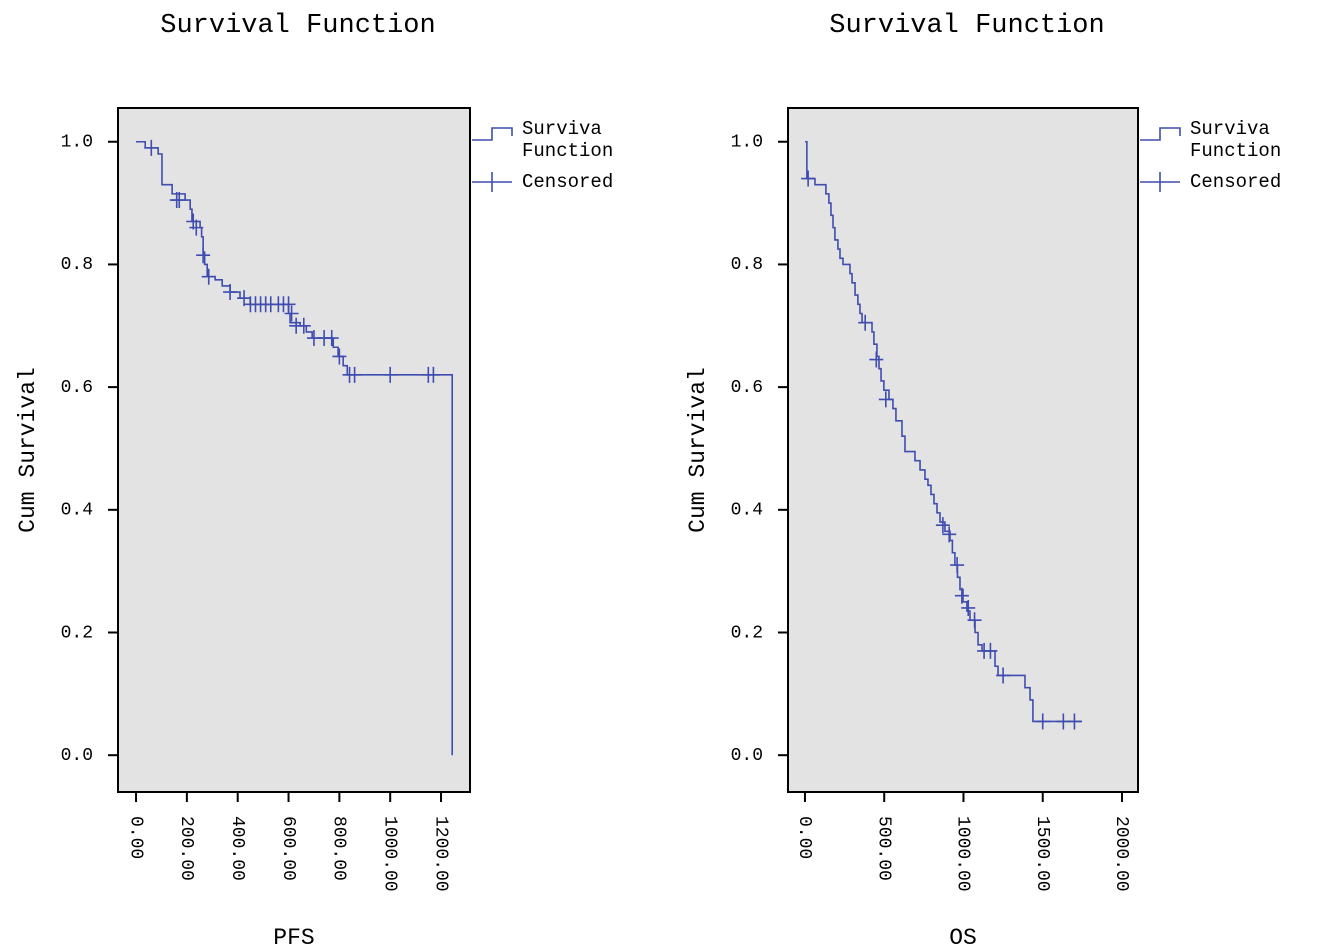  What do you see at coordinates (339, 848) in the screenshot?
I see `x-tick-label: 800.00` at bounding box center [339, 848].